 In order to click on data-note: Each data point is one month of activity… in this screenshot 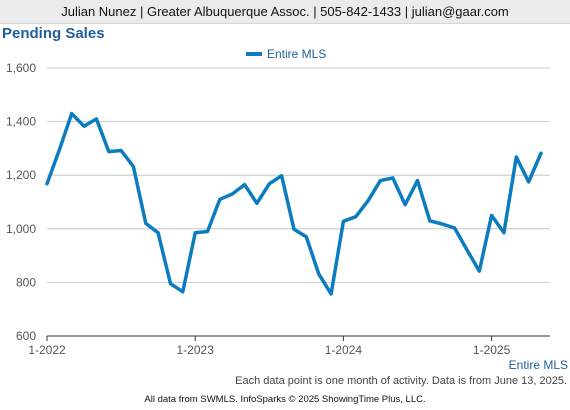, I will do `click(401, 381)`.